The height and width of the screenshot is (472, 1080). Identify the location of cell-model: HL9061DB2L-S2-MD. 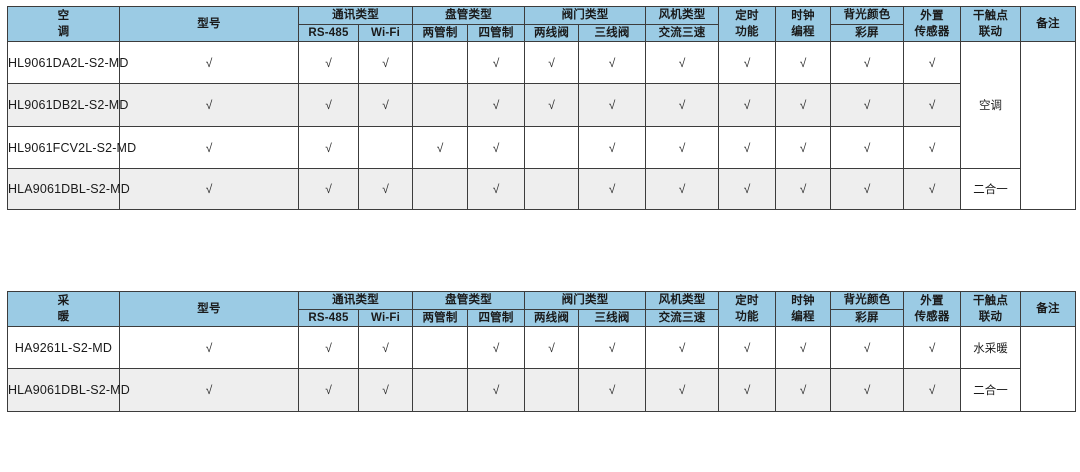
(67, 105).